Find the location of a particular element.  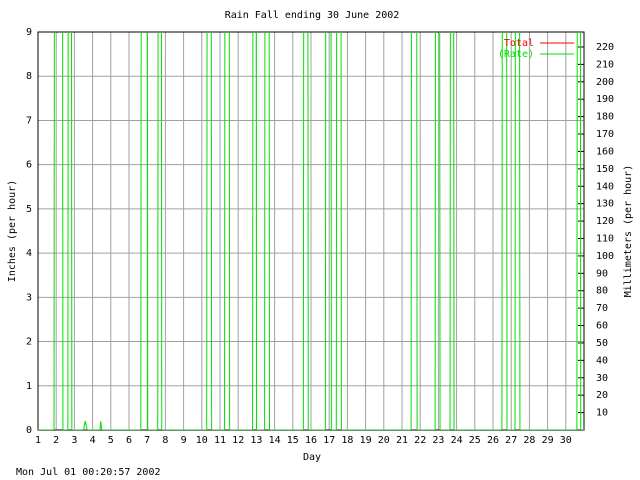

y2-tick-label: 150 is located at coordinates (605, 169).